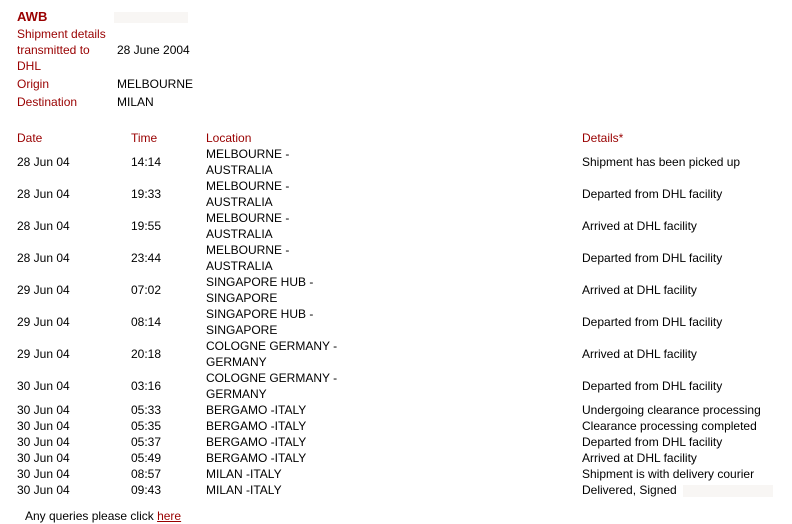 Image resolution: width=792 pixels, height=524 pixels. Describe the element at coordinates (260, 290) in the screenshot. I see `cell-text: SINGAPORE HUB -SINGAPORE` at that location.